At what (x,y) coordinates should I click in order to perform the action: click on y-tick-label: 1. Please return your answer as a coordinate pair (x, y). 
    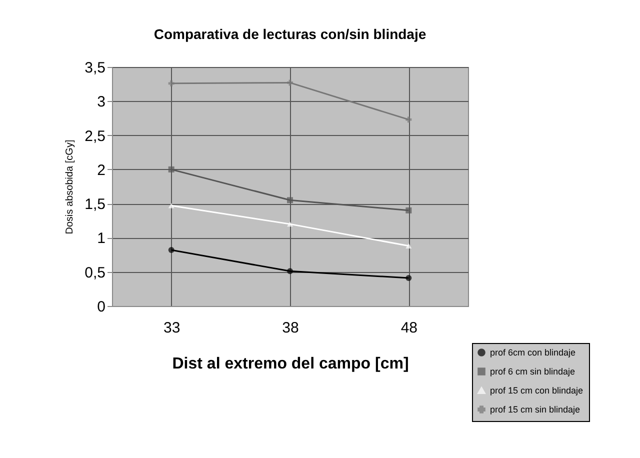
    Looking at the image, I should click on (101, 239).